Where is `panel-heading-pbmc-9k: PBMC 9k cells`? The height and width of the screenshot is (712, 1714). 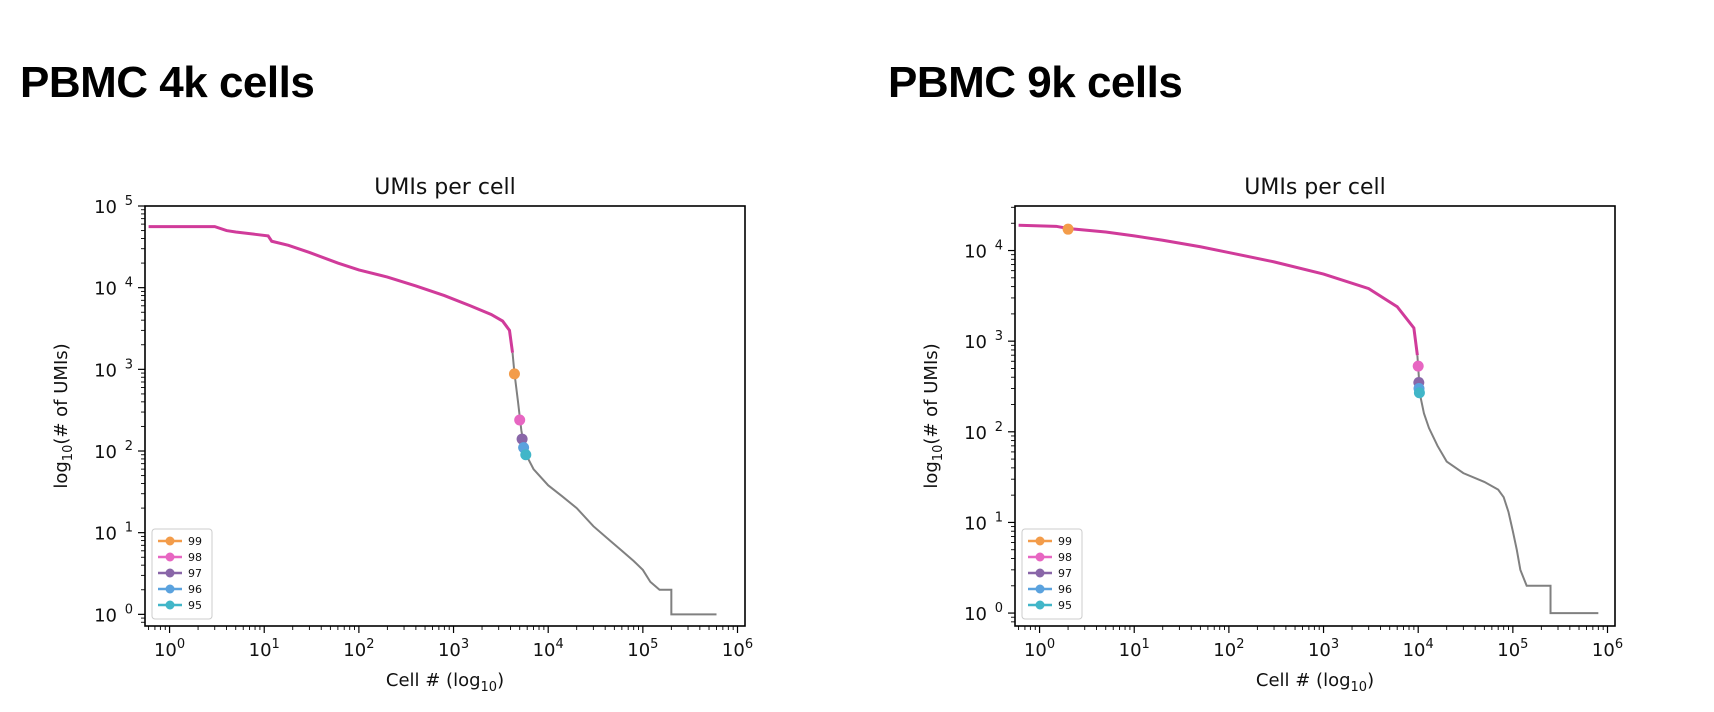
panel-heading-pbmc-9k: PBMC 9k cells is located at coordinates (1035, 82).